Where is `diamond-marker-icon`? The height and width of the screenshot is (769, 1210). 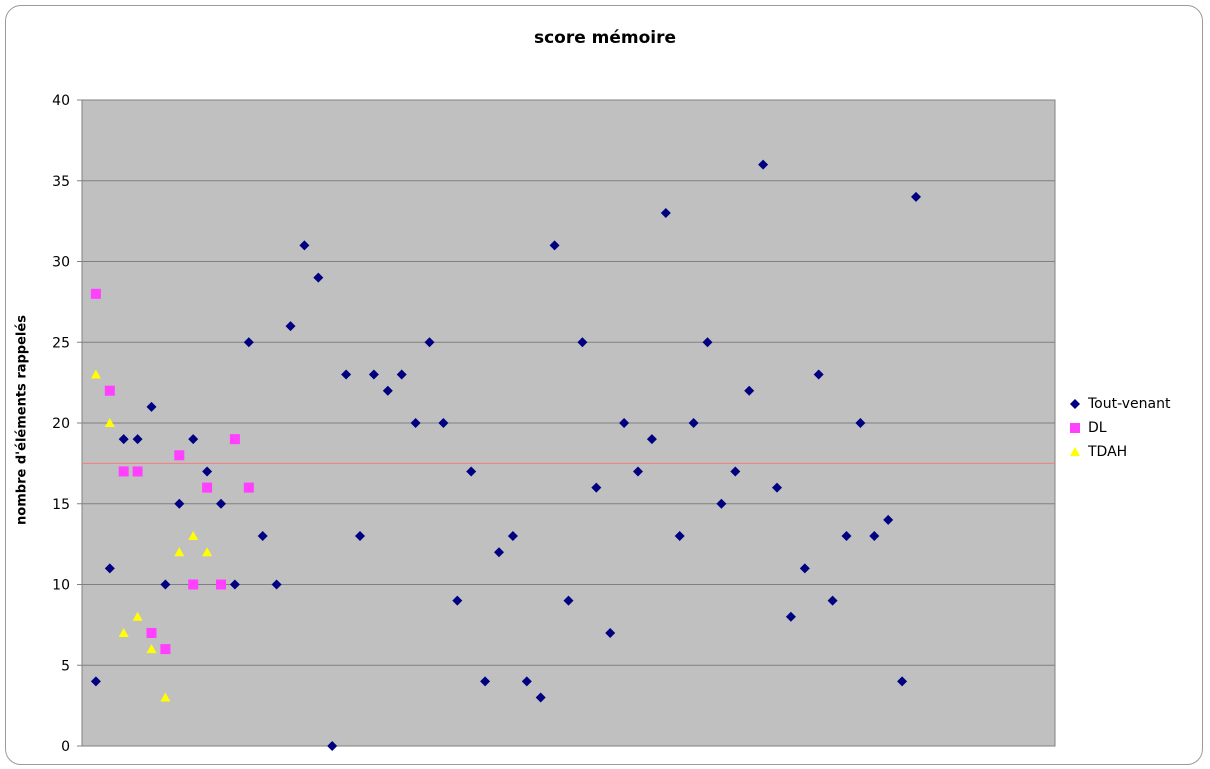 diamond-marker-icon is located at coordinates (1075, 404).